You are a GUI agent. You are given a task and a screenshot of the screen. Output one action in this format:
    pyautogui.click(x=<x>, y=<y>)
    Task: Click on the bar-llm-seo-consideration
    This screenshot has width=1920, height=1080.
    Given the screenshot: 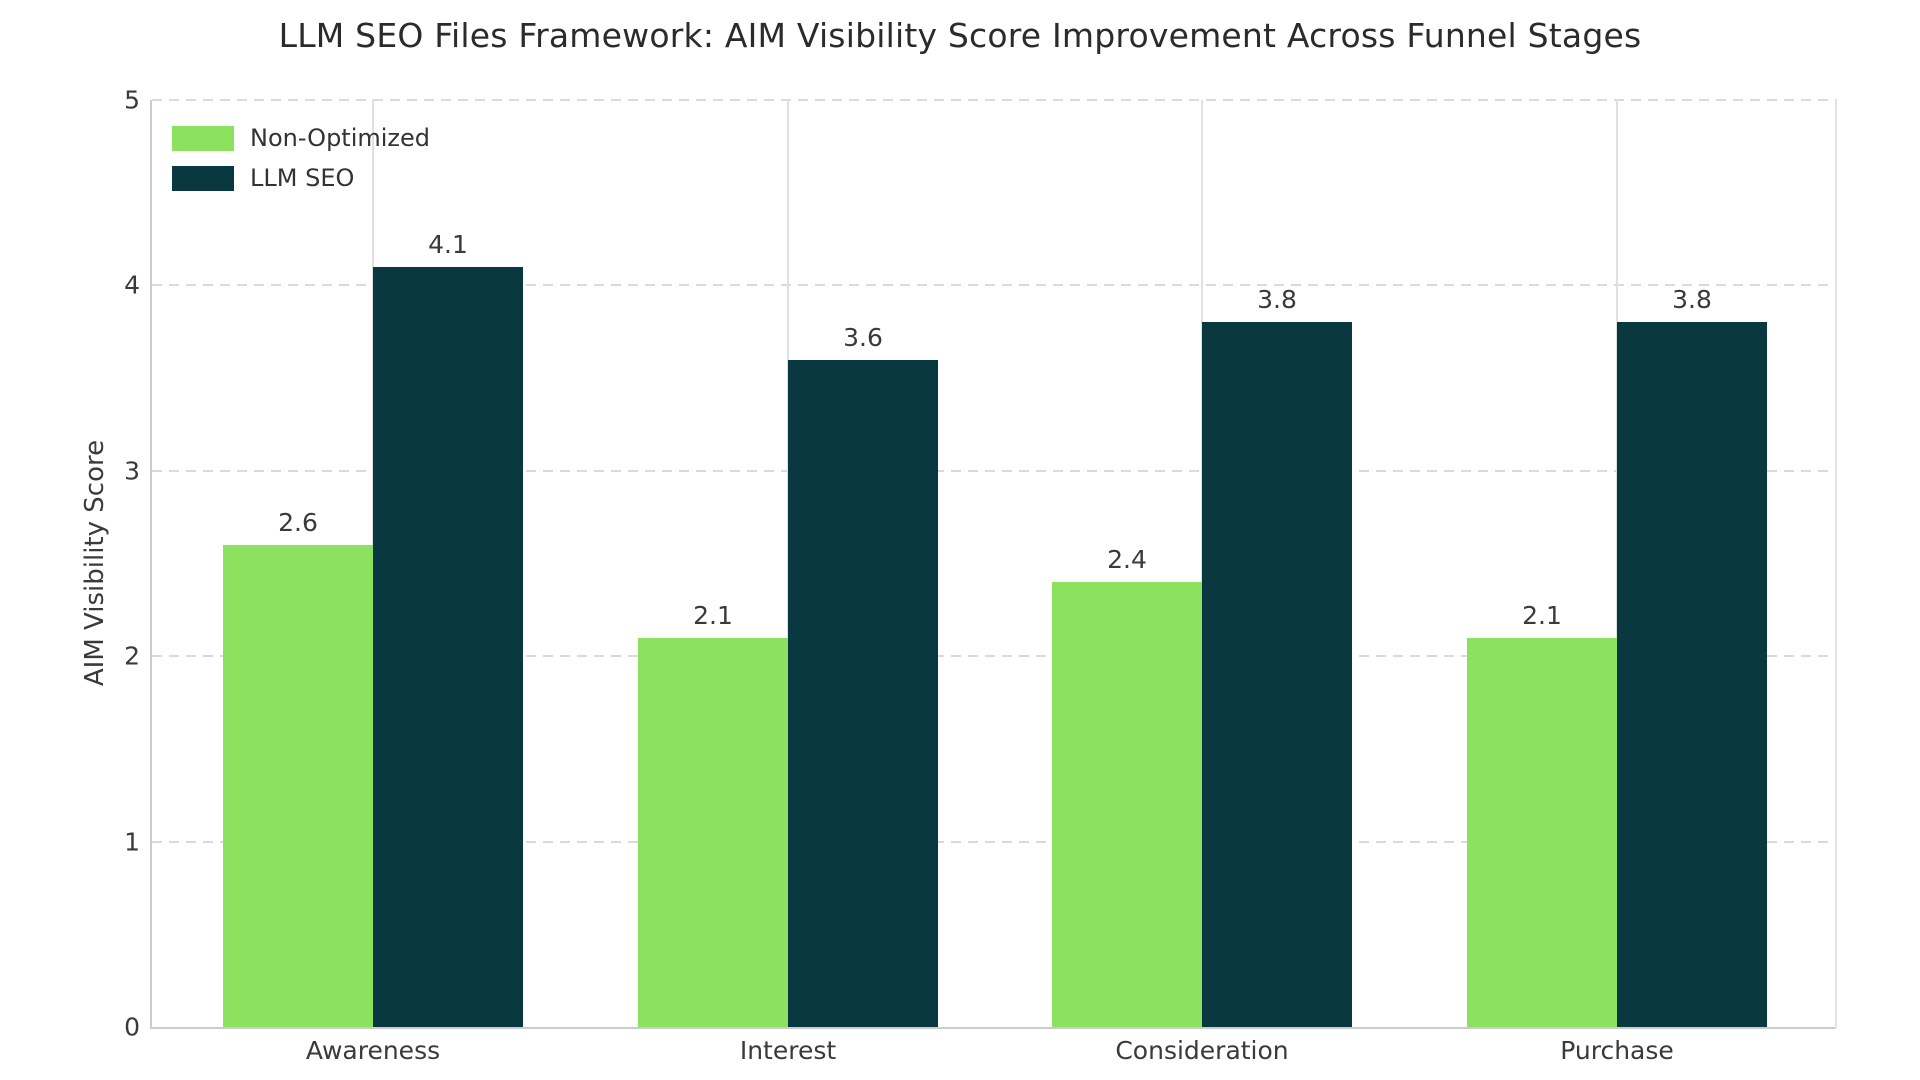 What is the action you would take?
    pyautogui.click(x=1277, y=674)
    